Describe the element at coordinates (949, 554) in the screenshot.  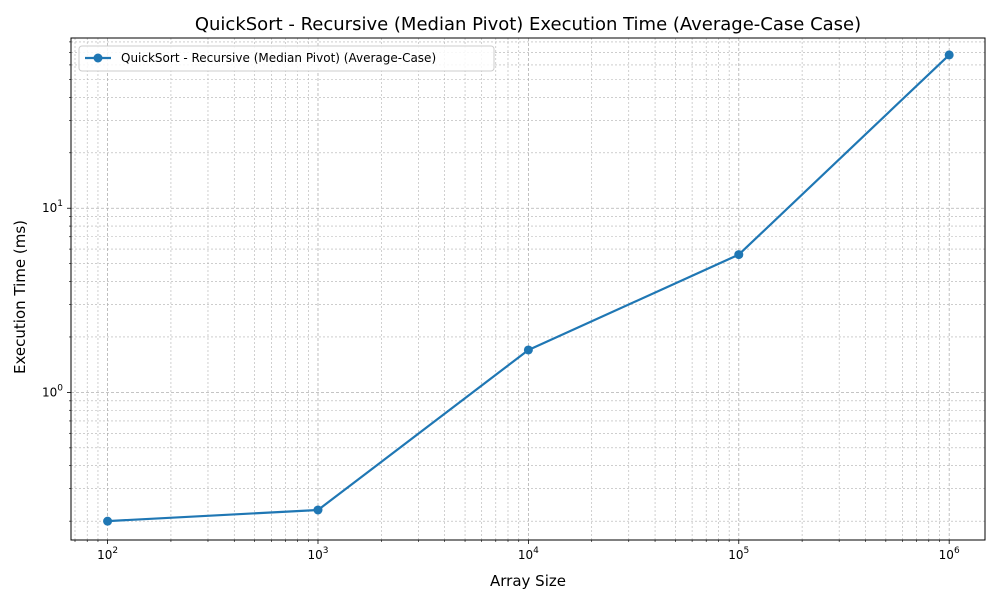
I see `x-tick-label: 10⁶` at that location.